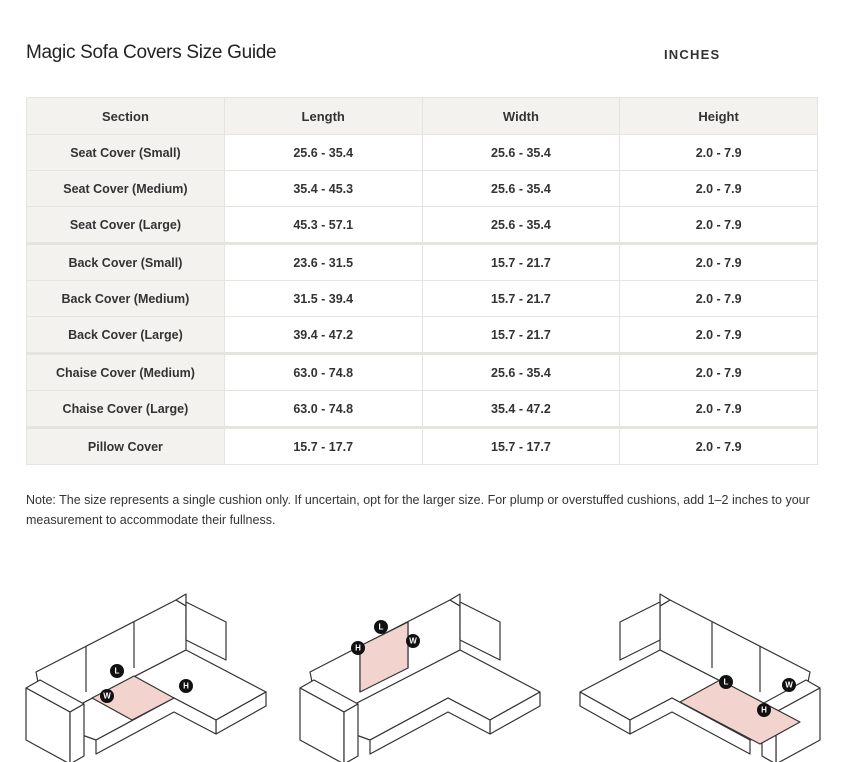 Image resolution: width=854 pixels, height=762 pixels. Describe the element at coordinates (323, 225) in the screenshot. I see `cell: 45.3 - 57.1` at that location.